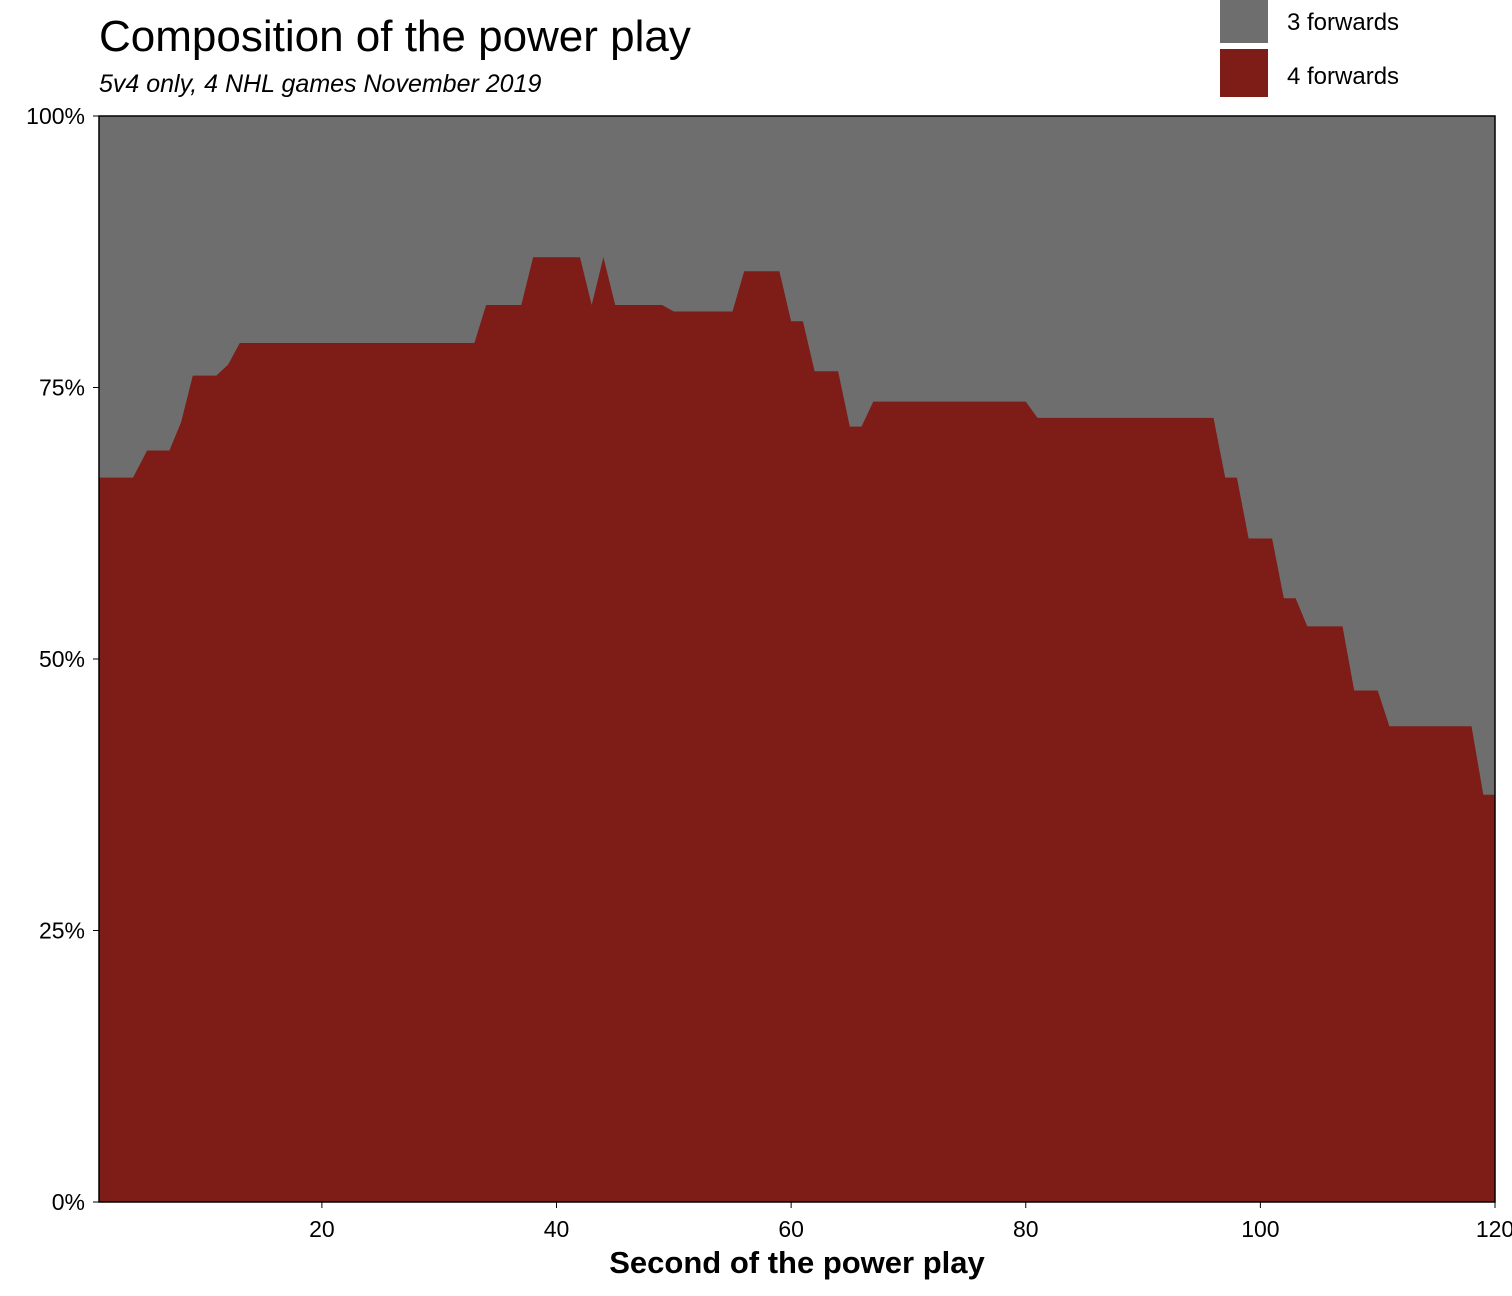 This screenshot has width=1512, height=1296. Describe the element at coordinates (797, 1262) in the screenshot. I see `x-axis-label: Second of the power play` at that location.